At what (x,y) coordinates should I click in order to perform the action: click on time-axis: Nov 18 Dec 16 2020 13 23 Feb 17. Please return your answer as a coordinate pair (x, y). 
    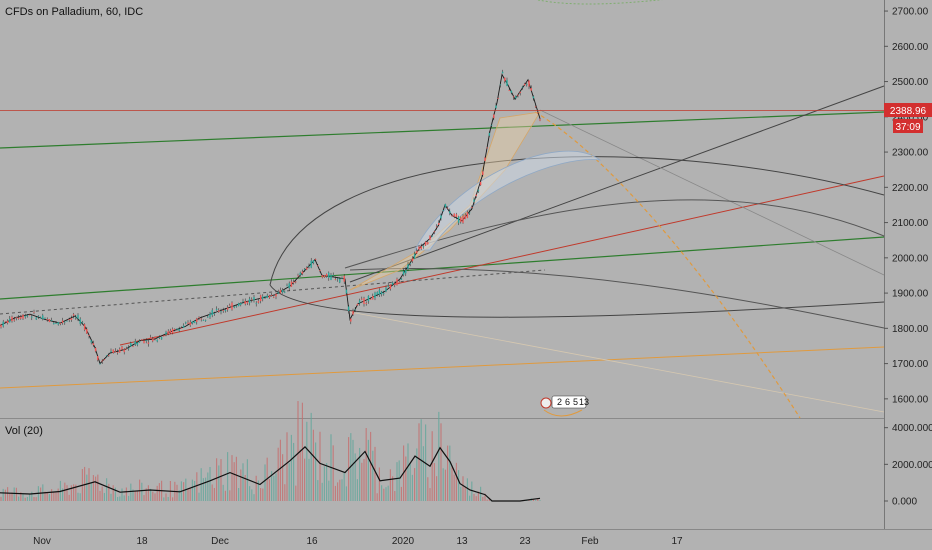
    Looking at the image, I should click on (358, 541).